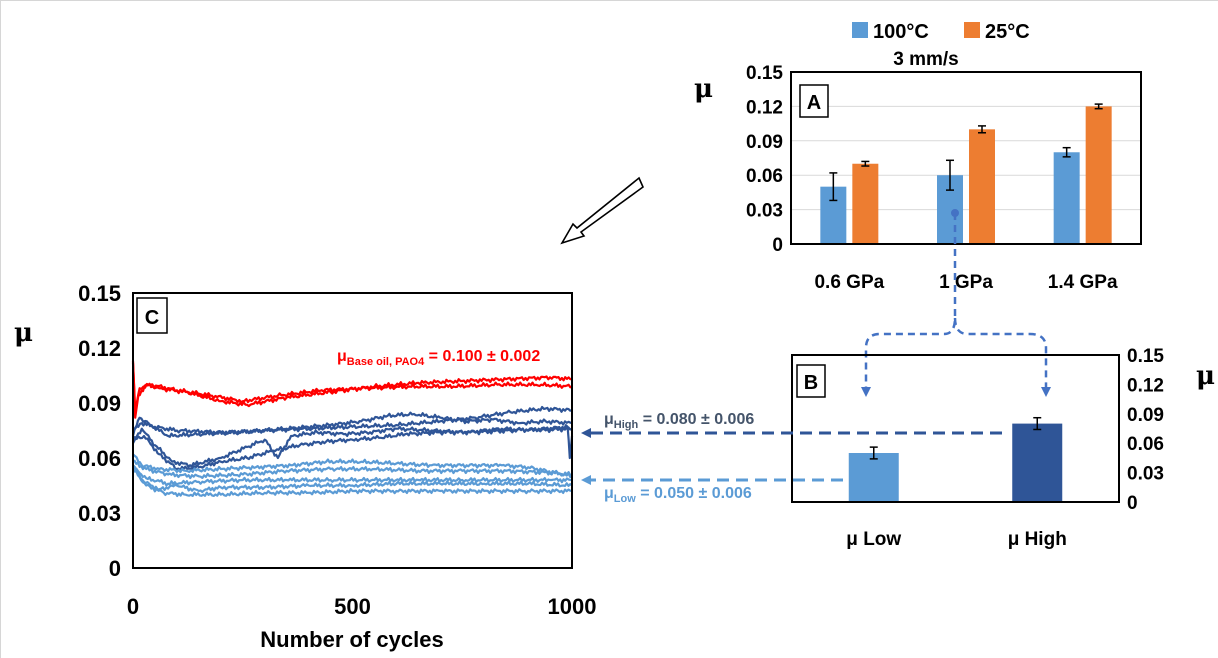 The image size is (1218, 658). I want to click on annotation-base-oil: μBase oil, PAO4 = 0.100 ± 0.002, so click(438, 358).